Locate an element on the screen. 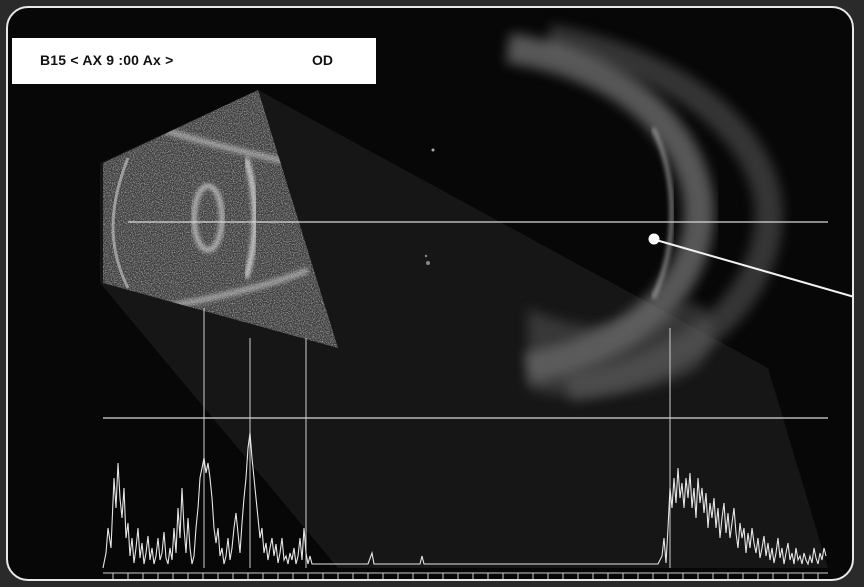 The width and height of the screenshot is (864, 587). annotation-pointer-icon is located at coordinates (750, 265).